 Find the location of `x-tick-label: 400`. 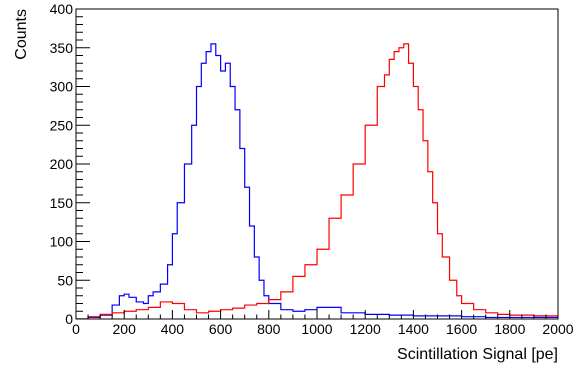

x-tick-label: 400 is located at coordinates (173, 329).